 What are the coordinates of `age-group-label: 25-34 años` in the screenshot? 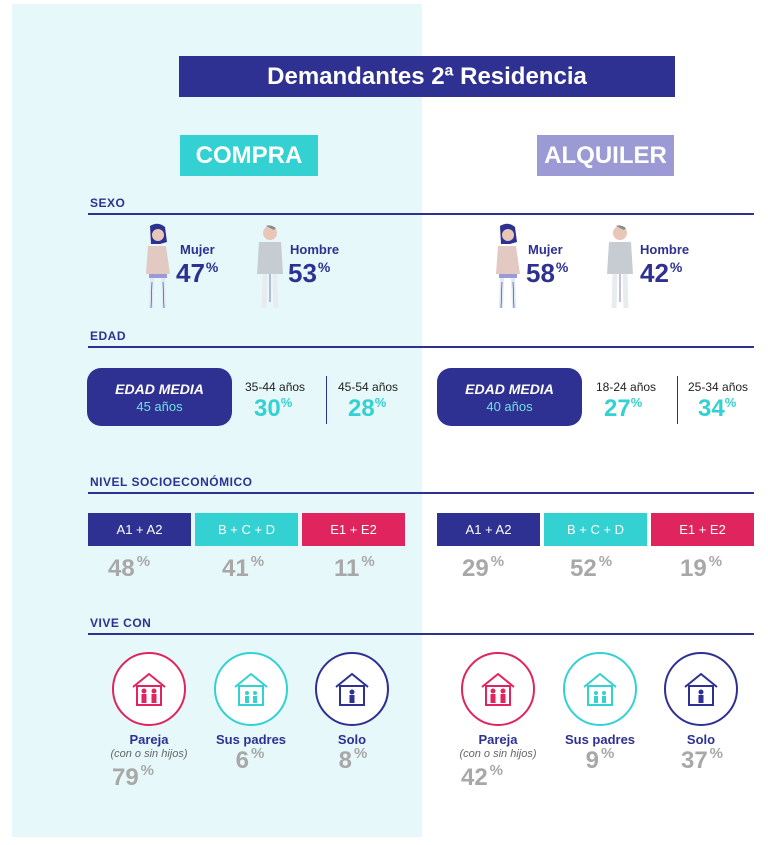 It's located at (718, 387).